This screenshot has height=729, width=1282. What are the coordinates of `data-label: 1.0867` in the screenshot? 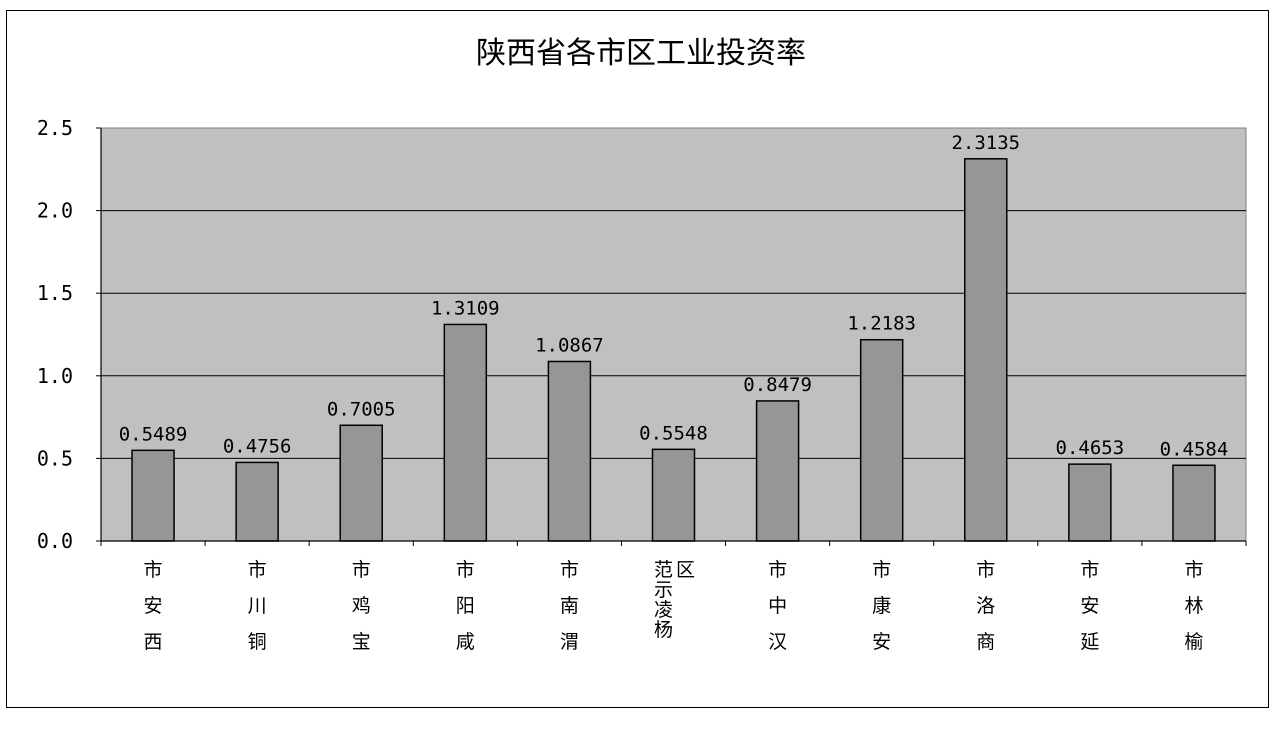 It's located at (569, 345).